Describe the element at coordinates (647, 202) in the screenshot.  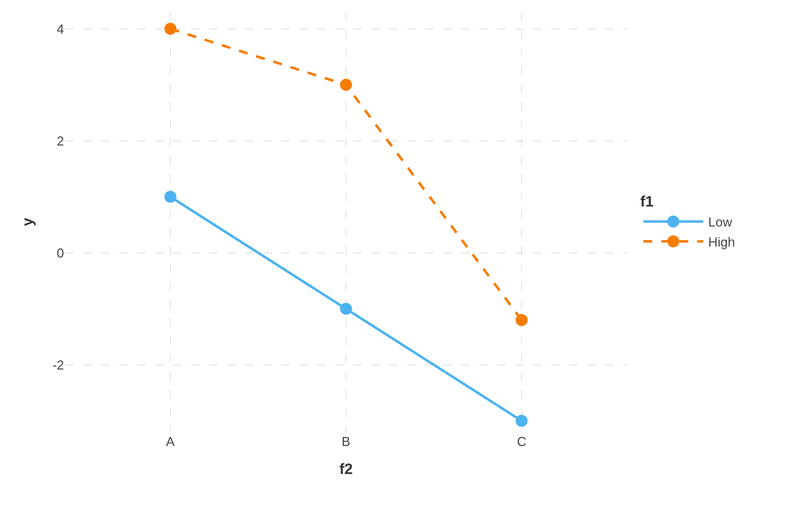
I see `legend-title: f1` at that location.